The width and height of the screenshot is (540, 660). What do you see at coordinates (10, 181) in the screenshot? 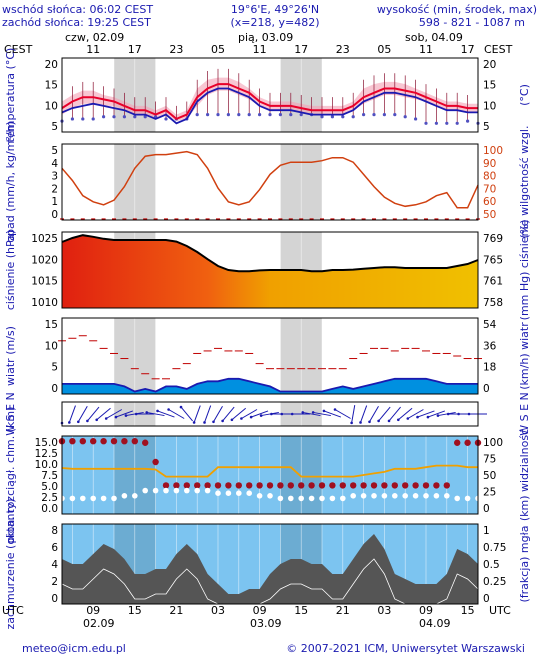
I see `y-axis-label-left: opad (mm/h, kg/m²/h)` at bounding box center [10, 181].